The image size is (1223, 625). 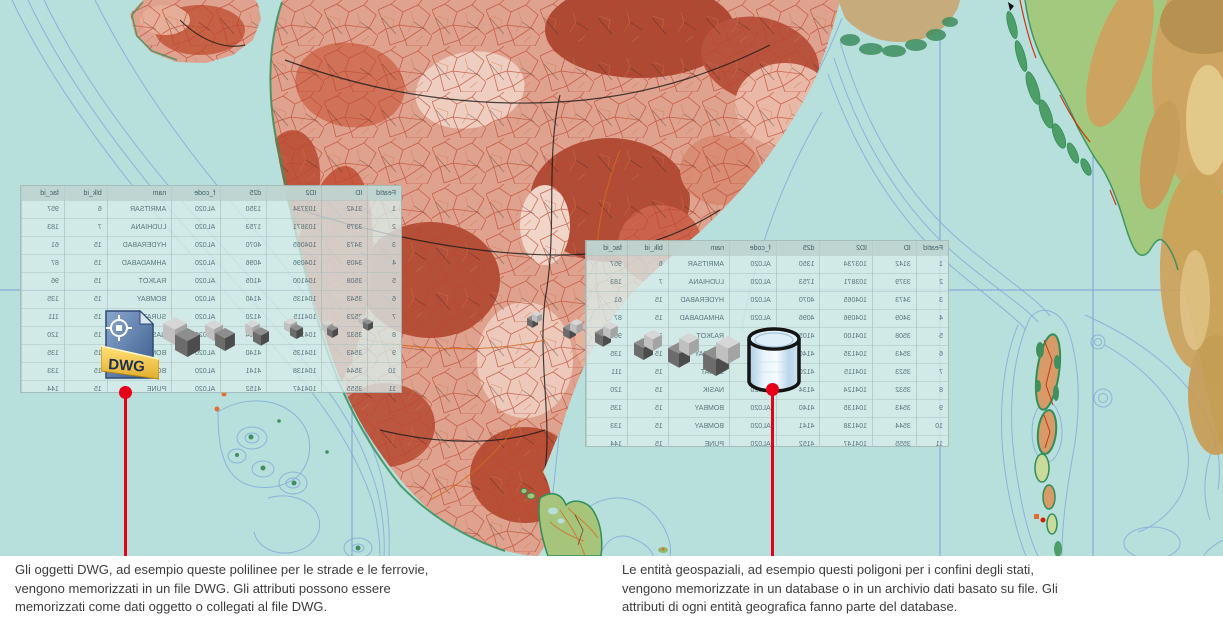 What do you see at coordinates (774, 361) in the screenshot?
I see `database-icon` at bounding box center [774, 361].